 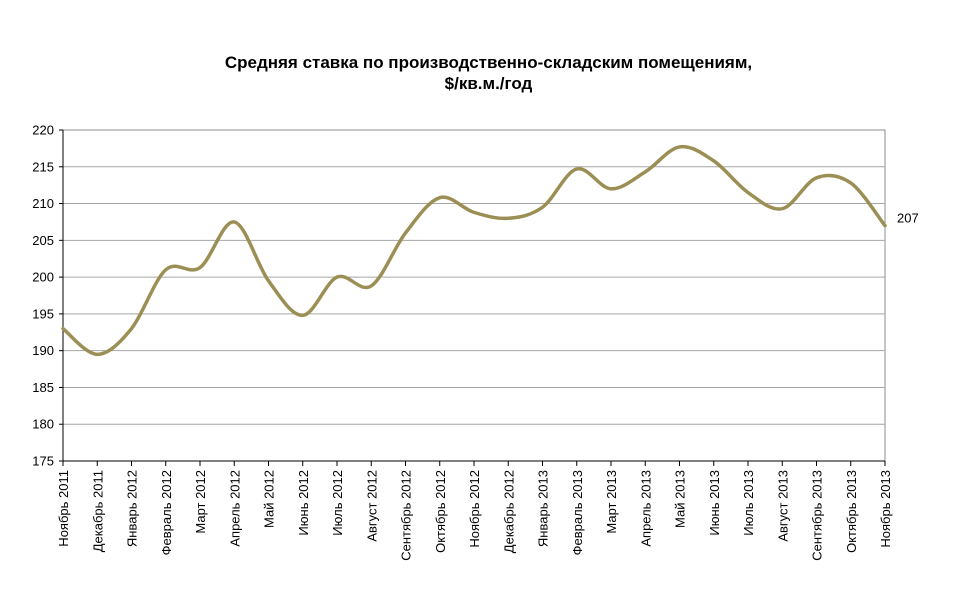 What do you see at coordinates (908, 218) in the screenshot?
I see `end-value-label: 207` at bounding box center [908, 218].